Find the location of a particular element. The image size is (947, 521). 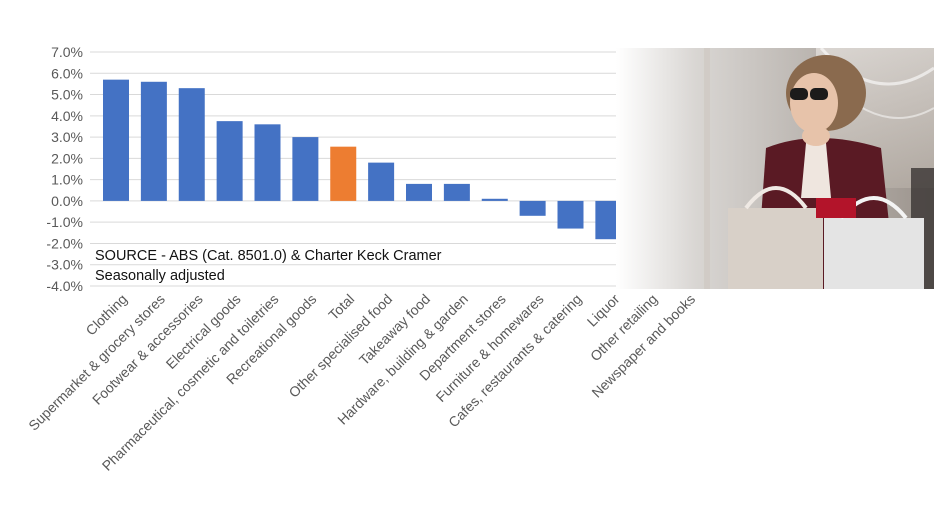

y-tick-label: 0.0% is located at coordinates (67, 201).